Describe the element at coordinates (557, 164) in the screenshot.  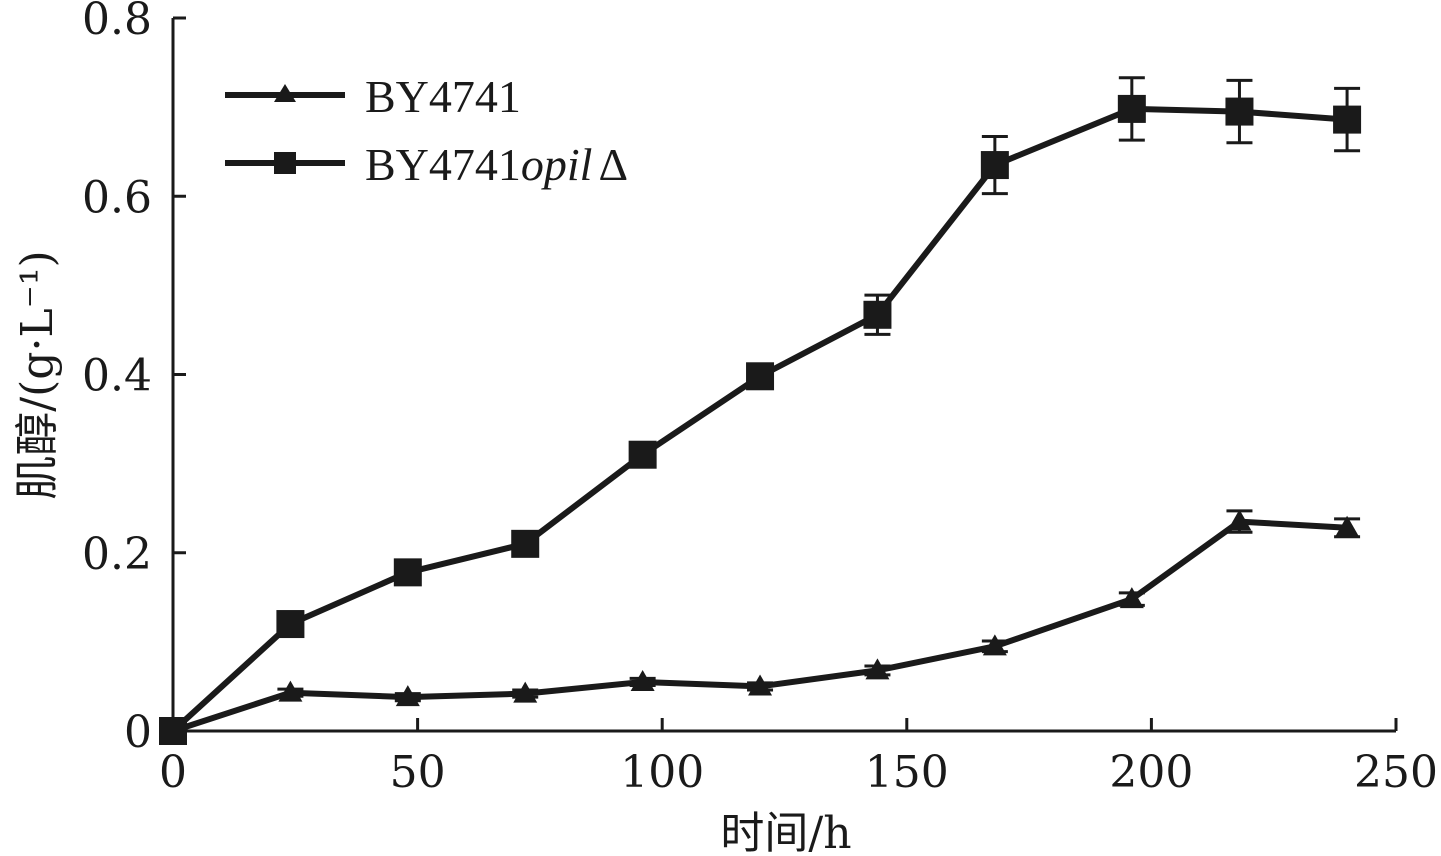
I see `legend-label-gene: opil` at that location.